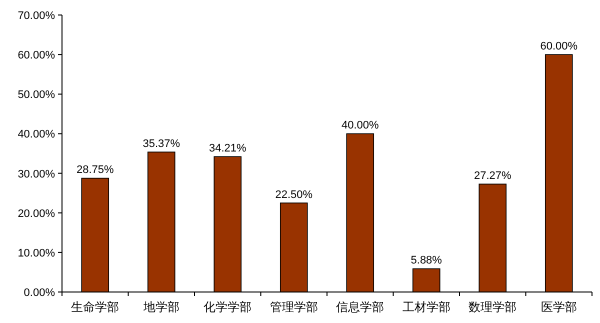 The width and height of the screenshot is (600, 323). What do you see at coordinates (228, 307) in the screenshot?
I see `x-tick-label: 化学学部` at bounding box center [228, 307].